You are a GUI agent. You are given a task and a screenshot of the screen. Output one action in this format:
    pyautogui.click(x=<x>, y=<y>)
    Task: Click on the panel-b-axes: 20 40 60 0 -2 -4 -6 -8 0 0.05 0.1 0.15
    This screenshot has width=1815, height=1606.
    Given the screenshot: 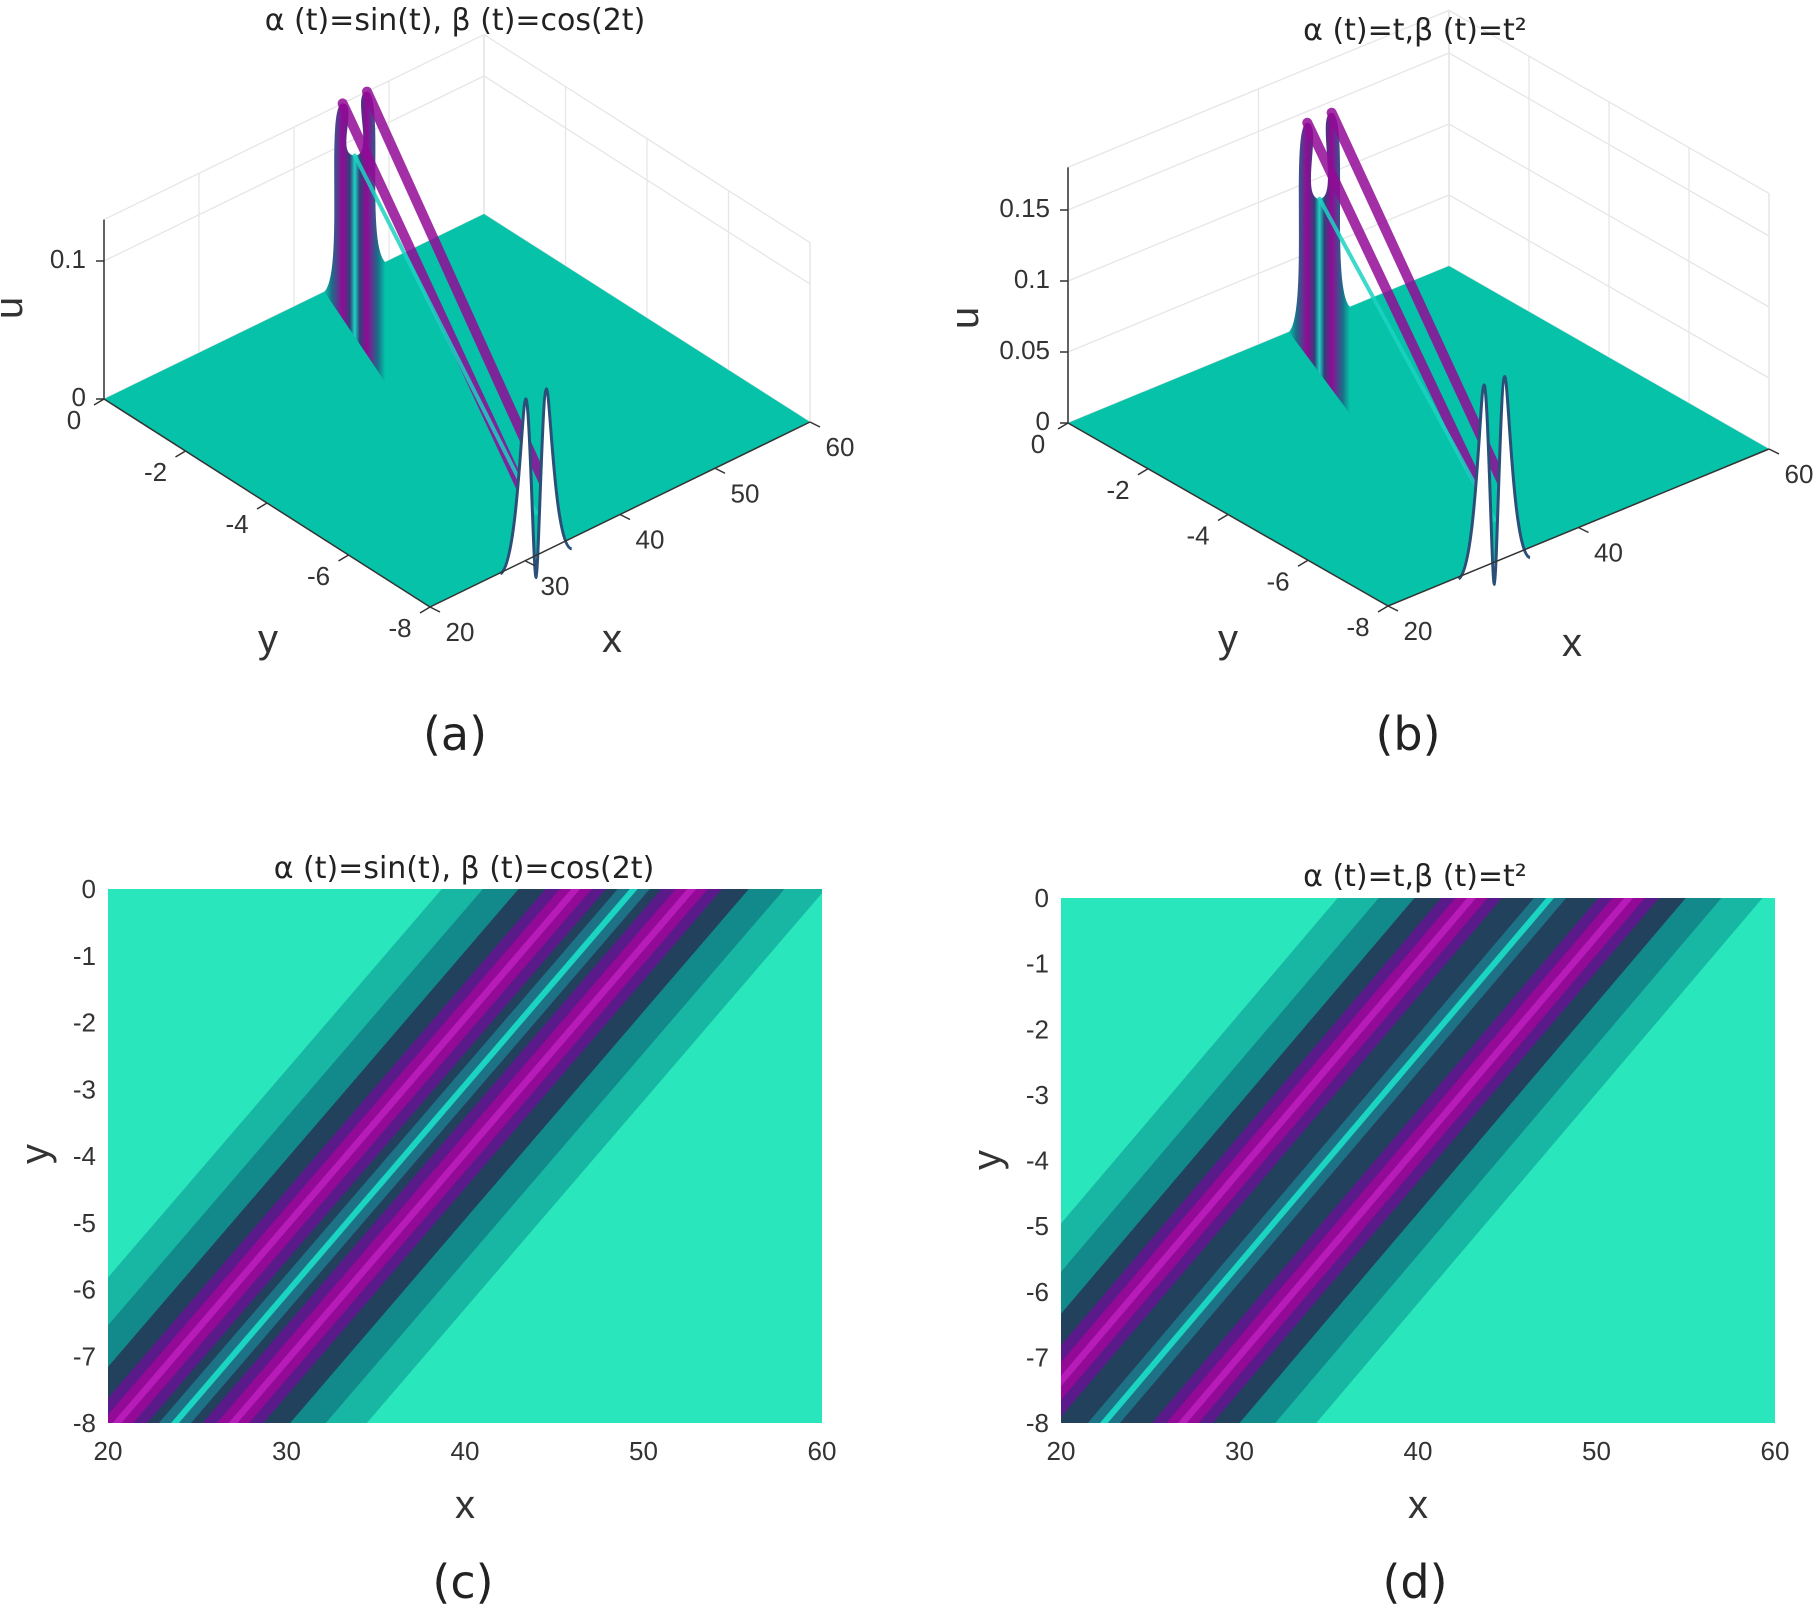 What is the action you would take?
    pyautogui.click(x=1406, y=406)
    